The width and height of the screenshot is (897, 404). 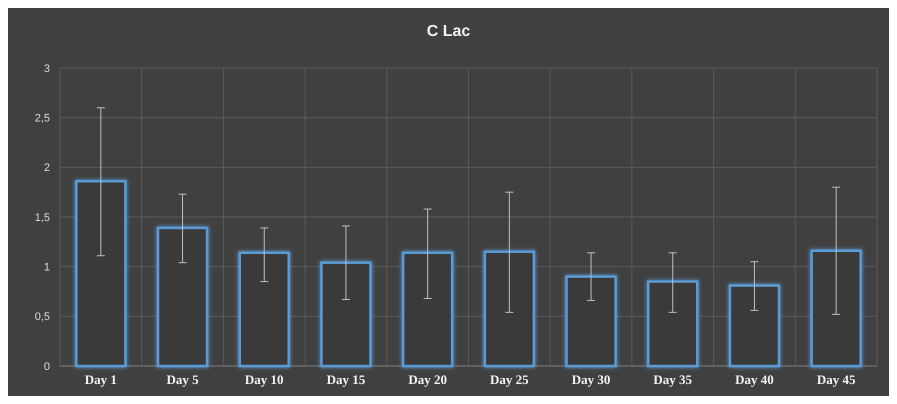 I want to click on x-tick-label: Day 25, so click(x=510, y=379).